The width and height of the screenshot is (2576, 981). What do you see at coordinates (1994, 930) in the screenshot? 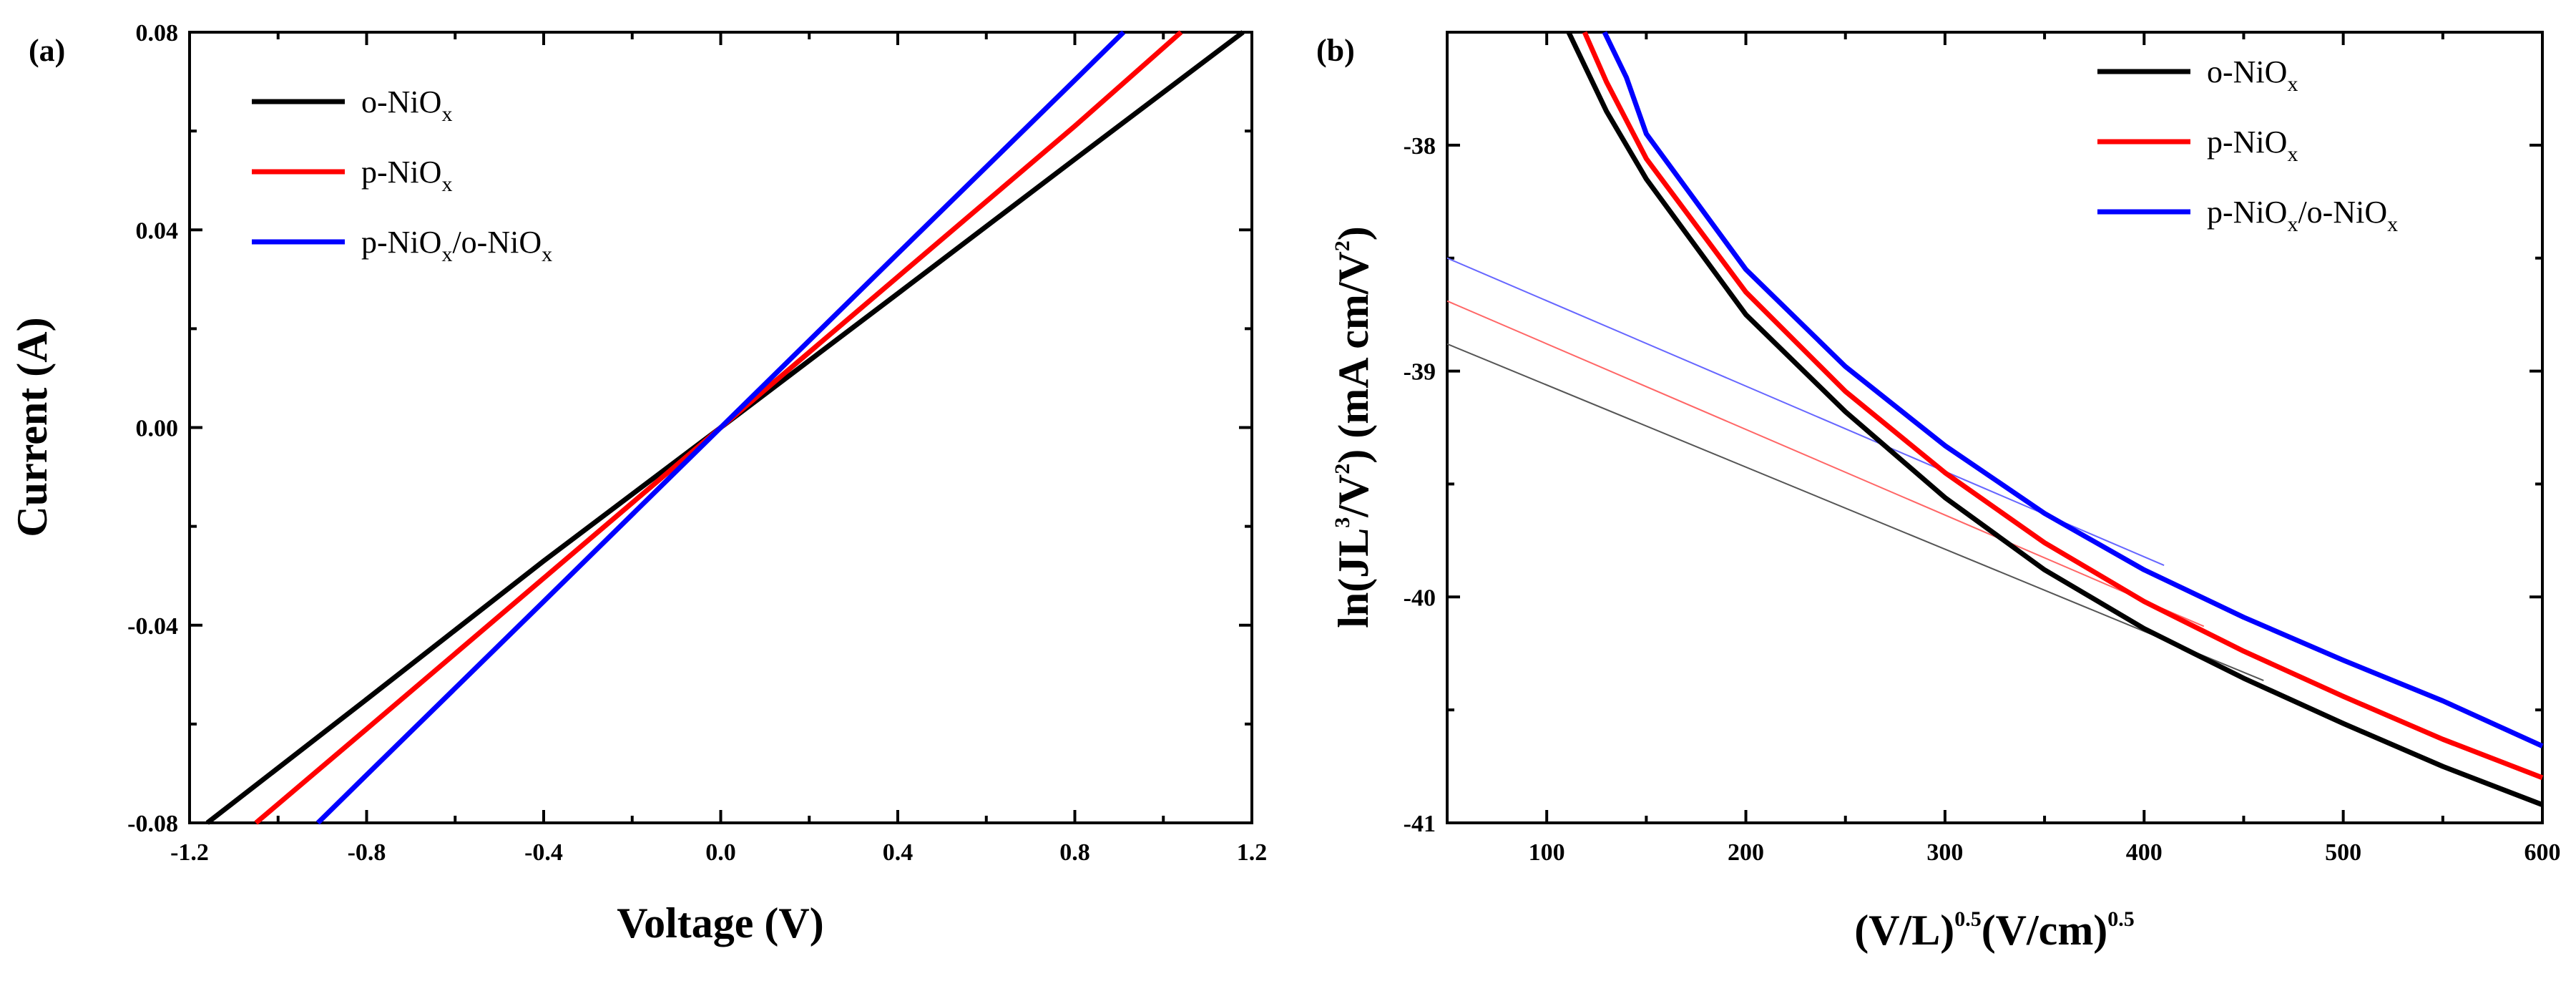
I see `panel-b-x-axis-title: (V/L)0.5(V/cm)0.5` at bounding box center [1994, 930].